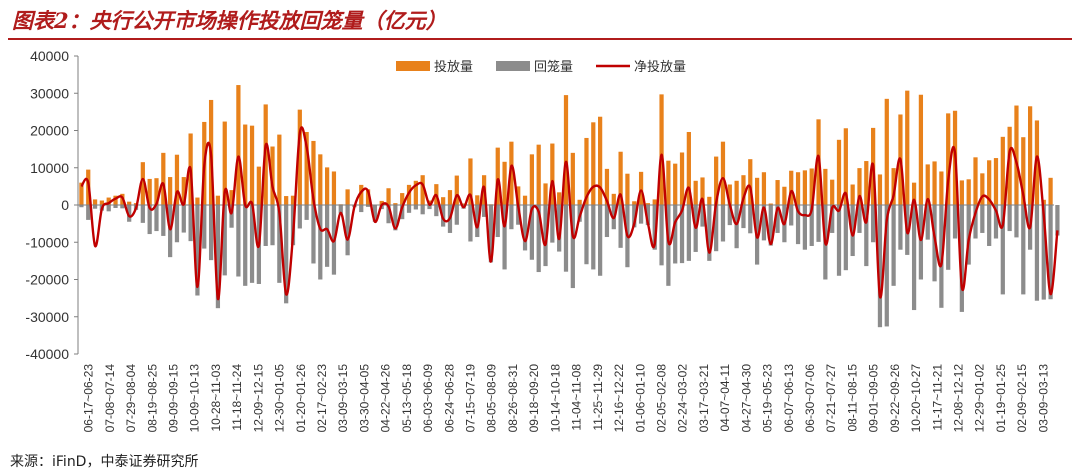 This screenshot has height=476, width=1080. What do you see at coordinates (831, 398) in the screenshot?
I see `x-tick-label: 07-21~07-27` at bounding box center [831, 398].